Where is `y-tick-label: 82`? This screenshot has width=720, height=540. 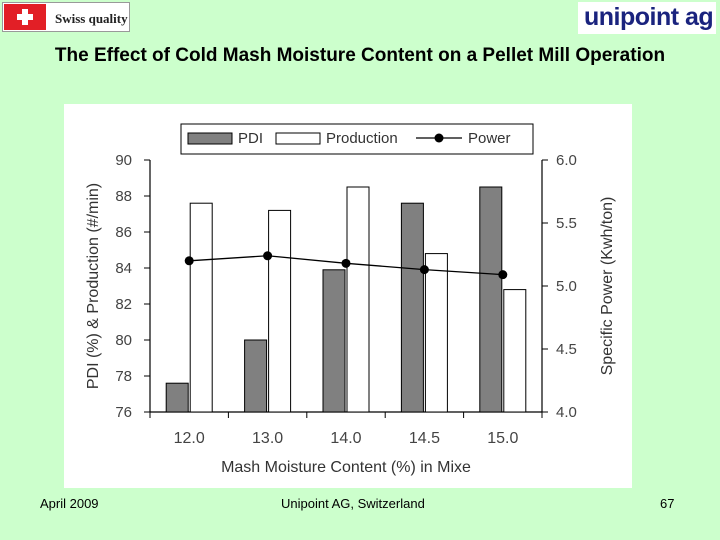
y-tick-label: 82 is located at coordinates (123, 304).